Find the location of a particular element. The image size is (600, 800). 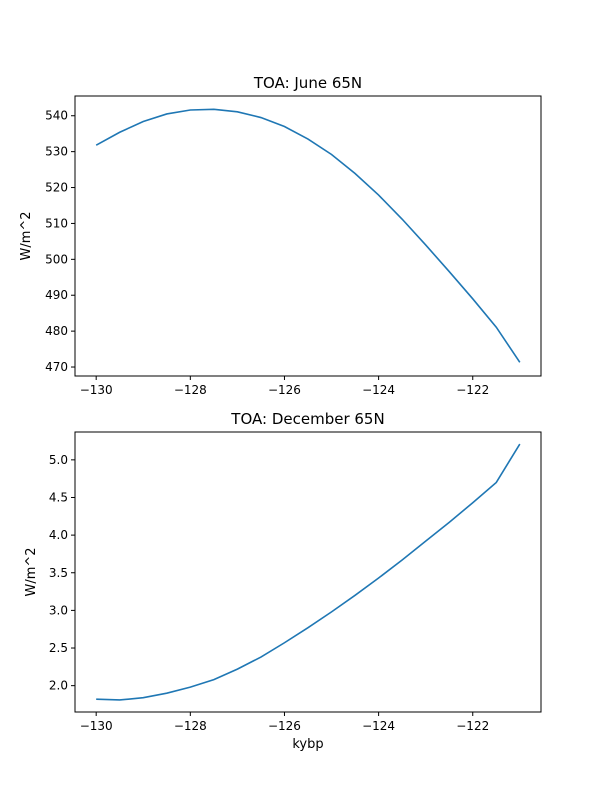

chart-title: TOA: June 65N is located at coordinates (307, 83).